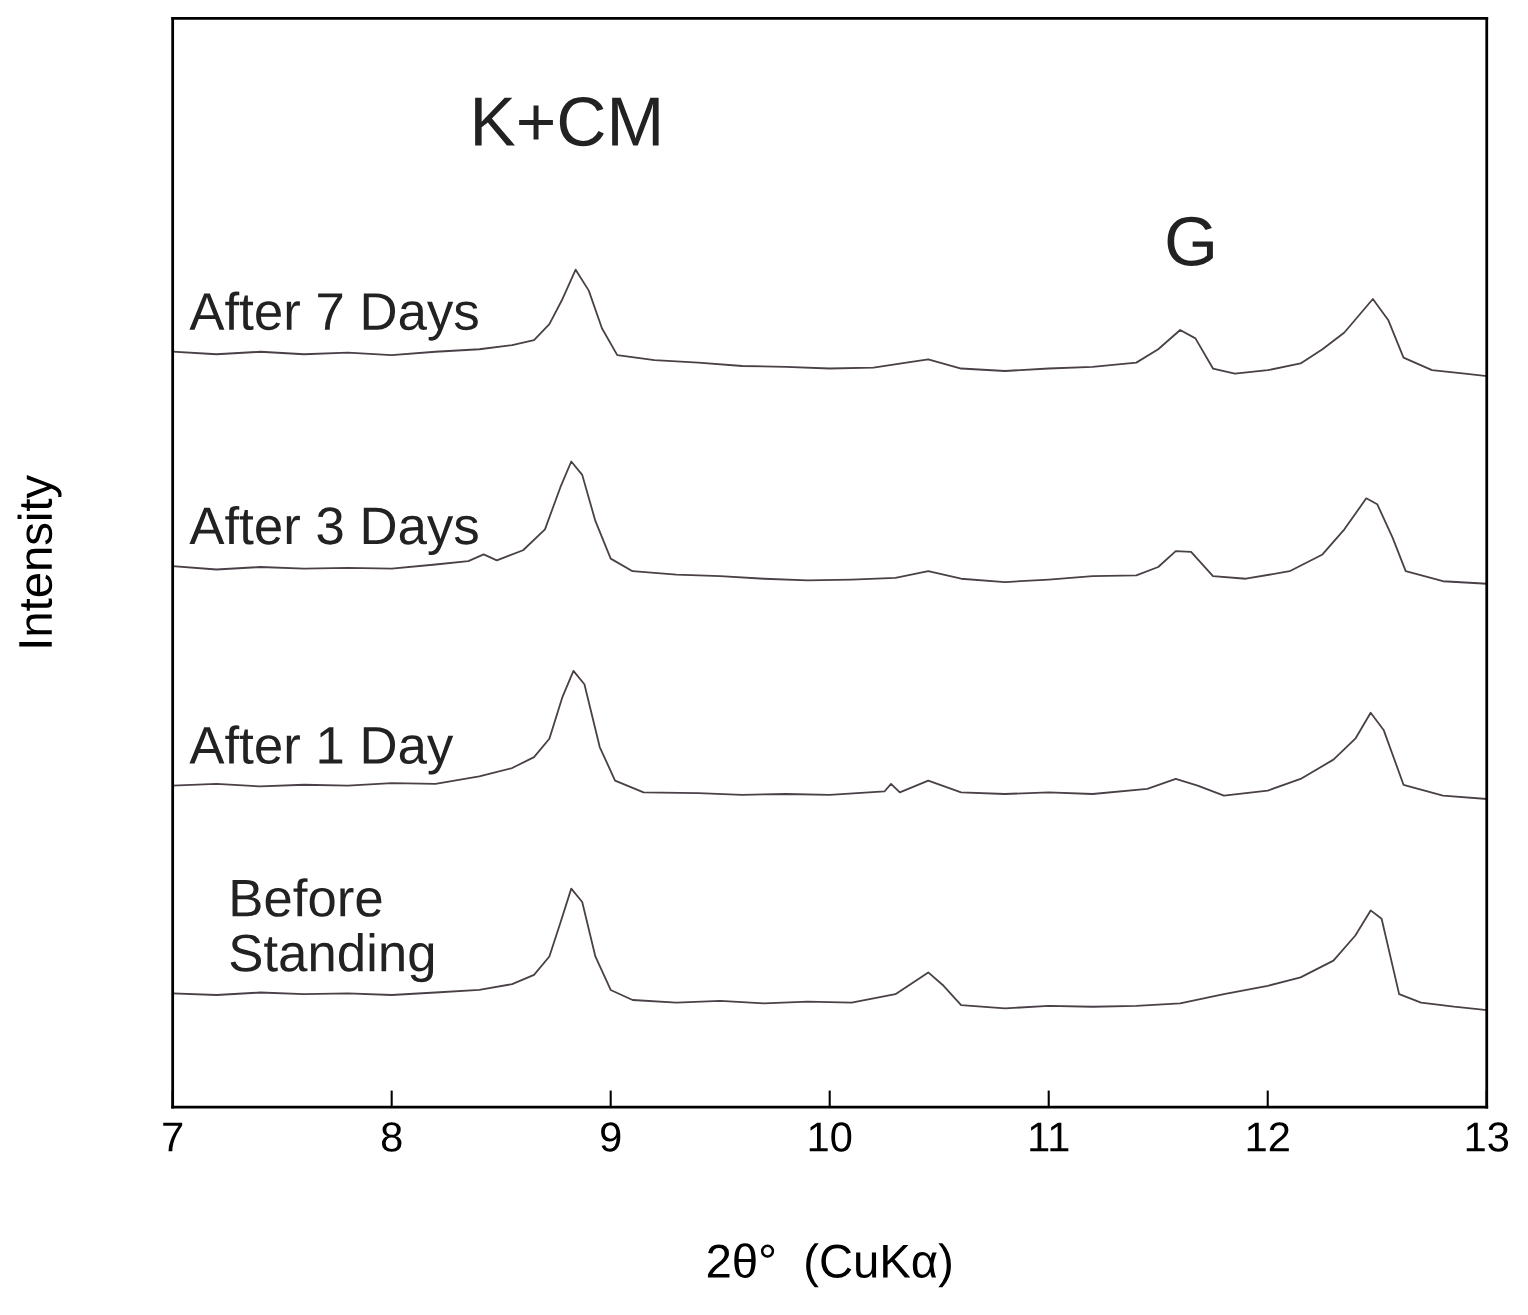 The height and width of the screenshot is (1315, 1528). What do you see at coordinates (321, 750) in the screenshot?
I see `series-label: After 1 Day` at bounding box center [321, 750].